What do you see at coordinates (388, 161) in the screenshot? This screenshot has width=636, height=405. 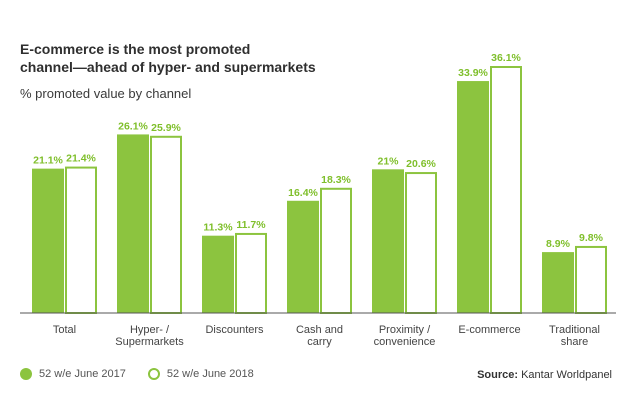 I see `value-label-2017-4: 21%` at bounding box center [388, 161].